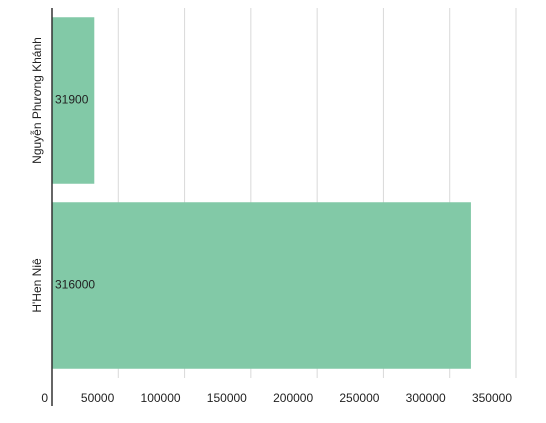 The height and width of the screenshot is (423, 546). I want to click on value-label: 316000, so click(75, 285).